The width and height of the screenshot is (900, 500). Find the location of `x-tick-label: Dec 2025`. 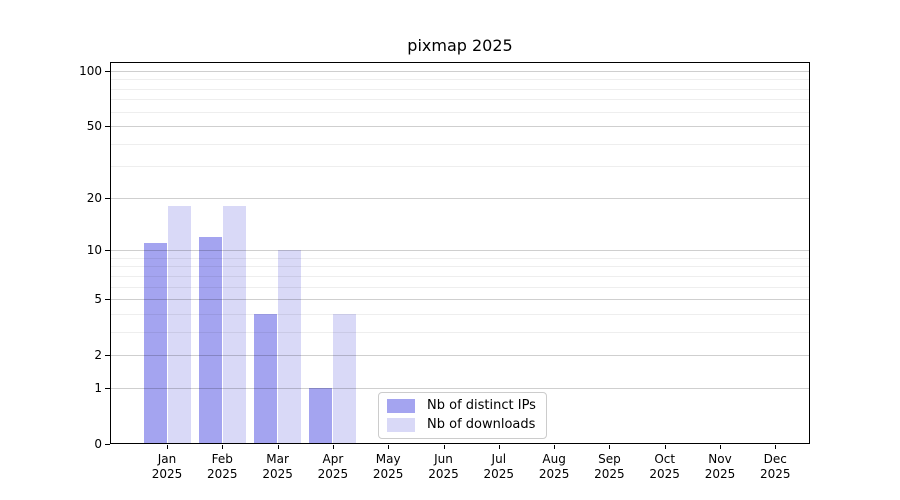

x-tick-label: Dec 2025 is located at coordinates (775, 466).